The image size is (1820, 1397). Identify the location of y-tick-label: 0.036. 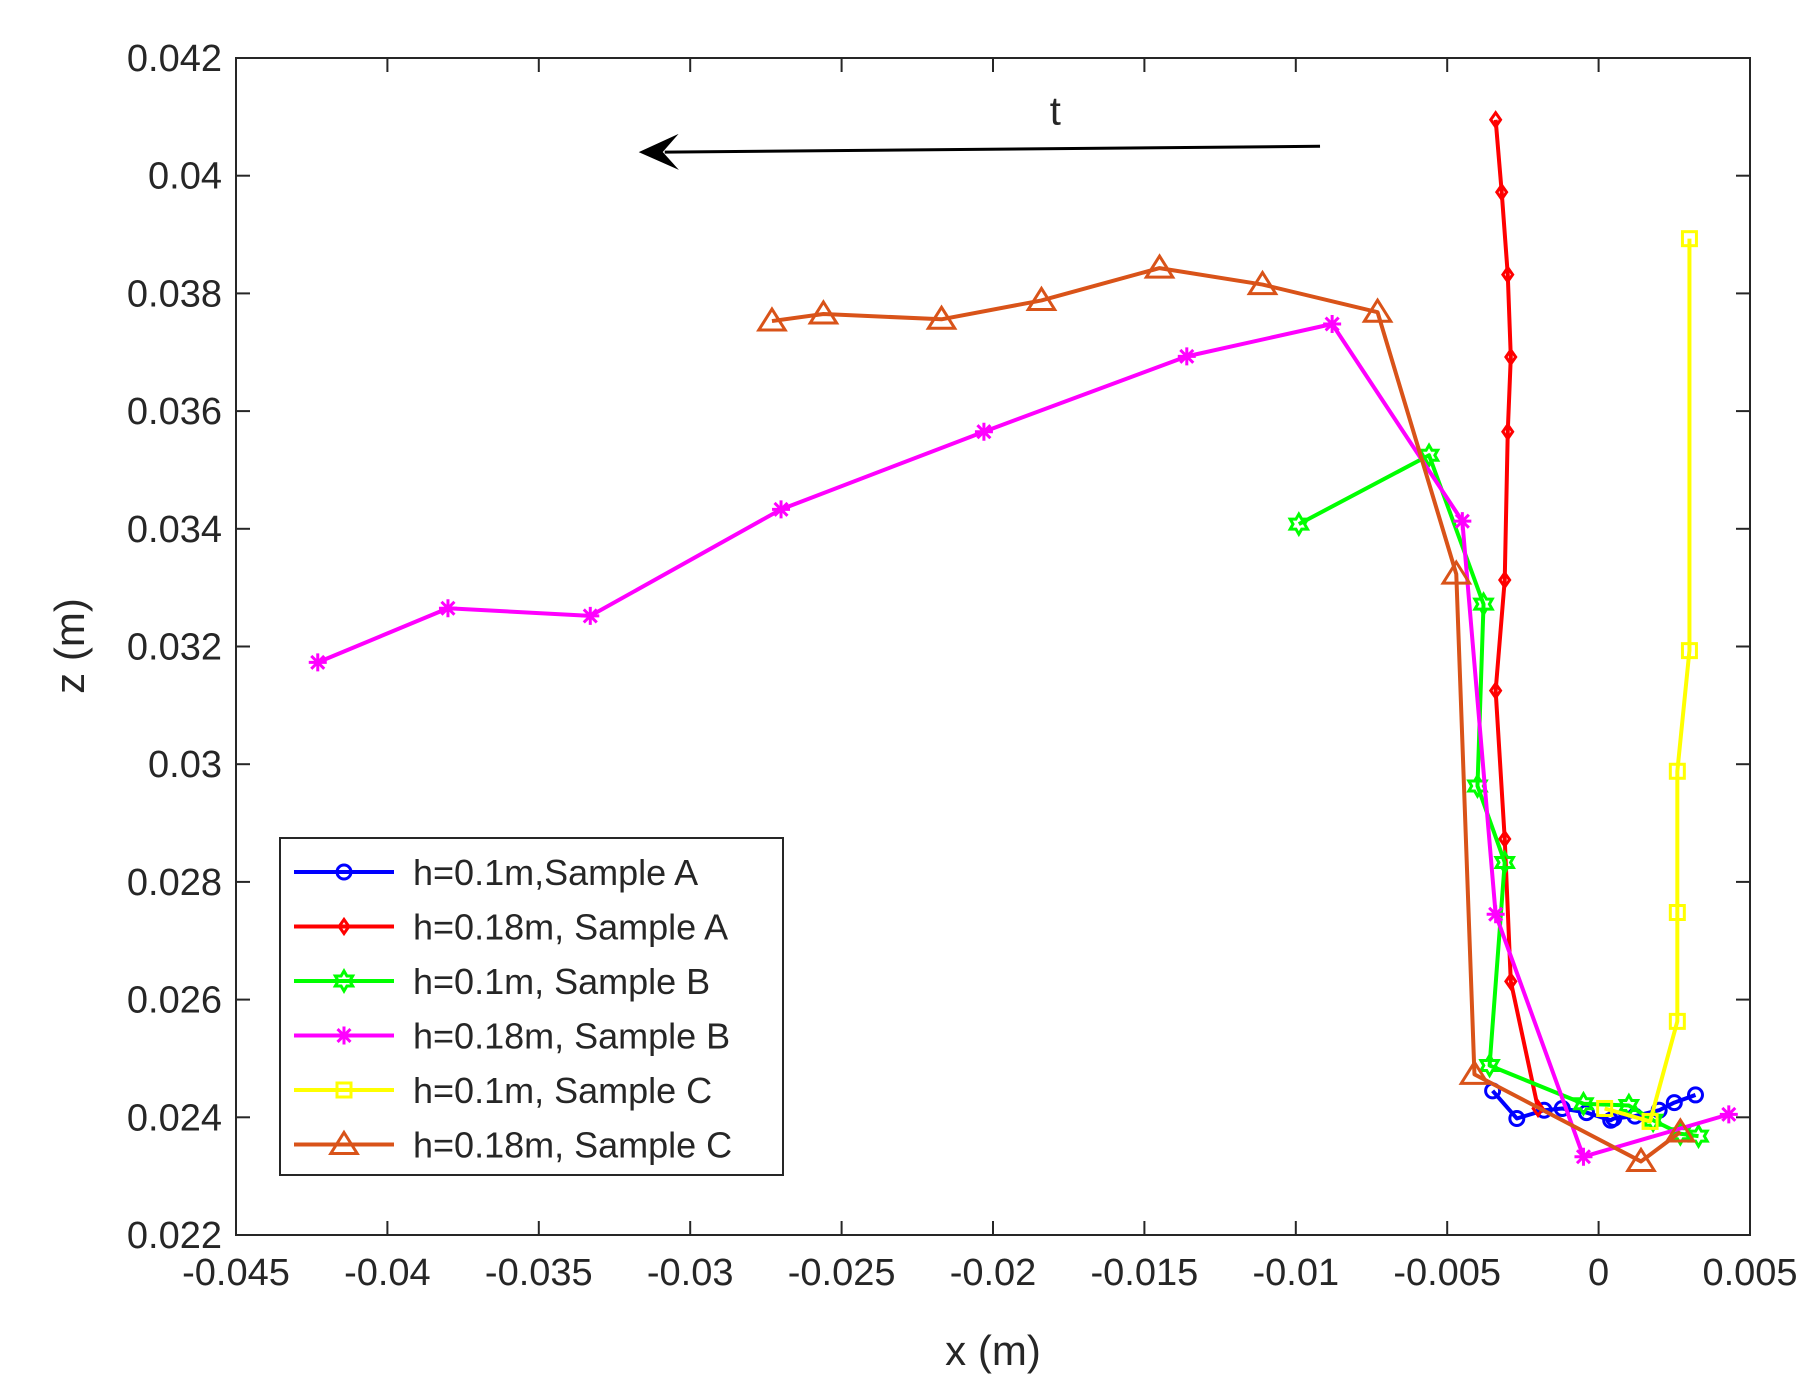
(174, 412).